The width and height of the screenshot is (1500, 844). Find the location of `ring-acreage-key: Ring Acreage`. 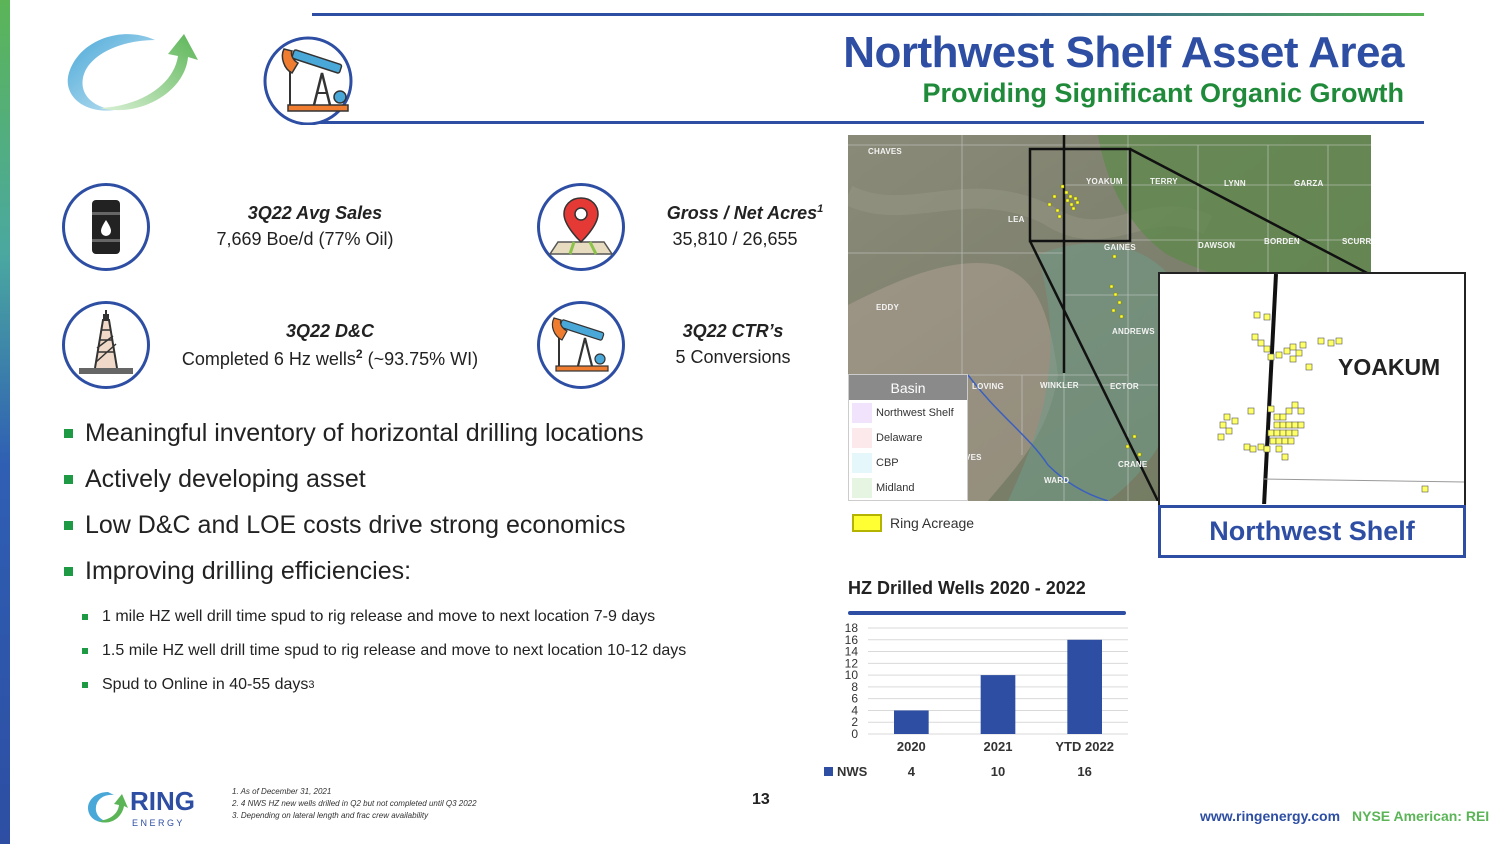

ring-acreage-key: Ring Acreage is located at coordinates (913, 523).